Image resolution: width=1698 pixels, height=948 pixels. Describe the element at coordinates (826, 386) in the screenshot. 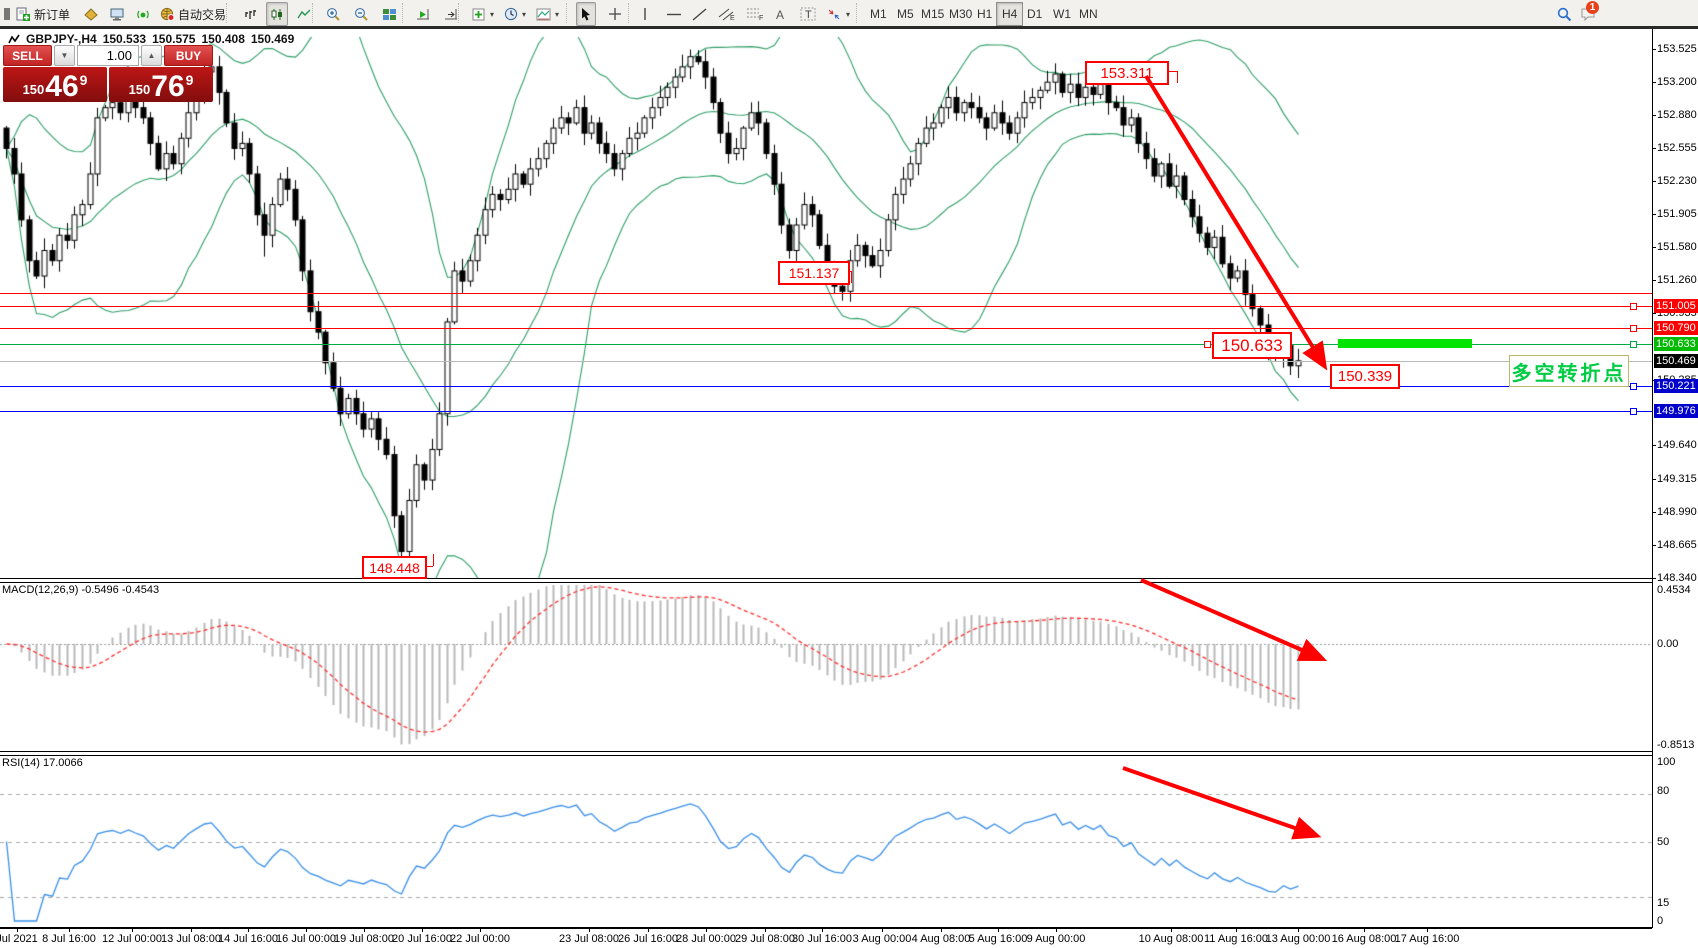

I see `level-line-150.221` at that location.